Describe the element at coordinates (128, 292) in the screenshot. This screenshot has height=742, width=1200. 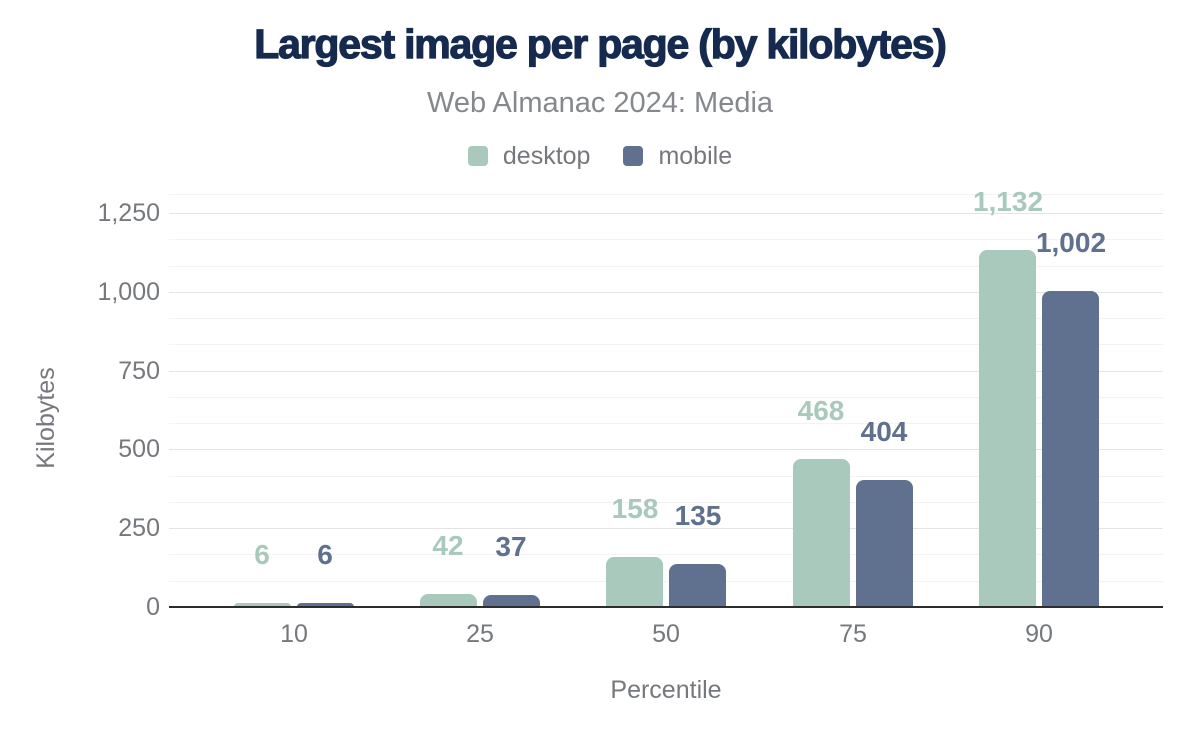
I see `y-tick-label: 1,000` at that location.